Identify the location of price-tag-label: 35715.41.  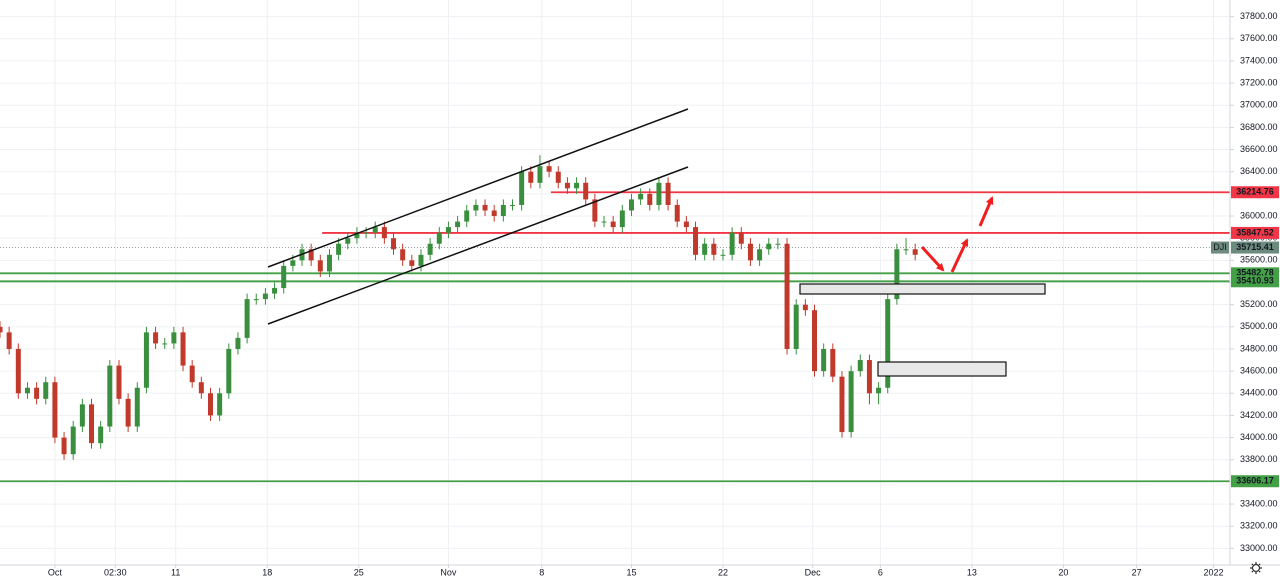
(1255, 247).